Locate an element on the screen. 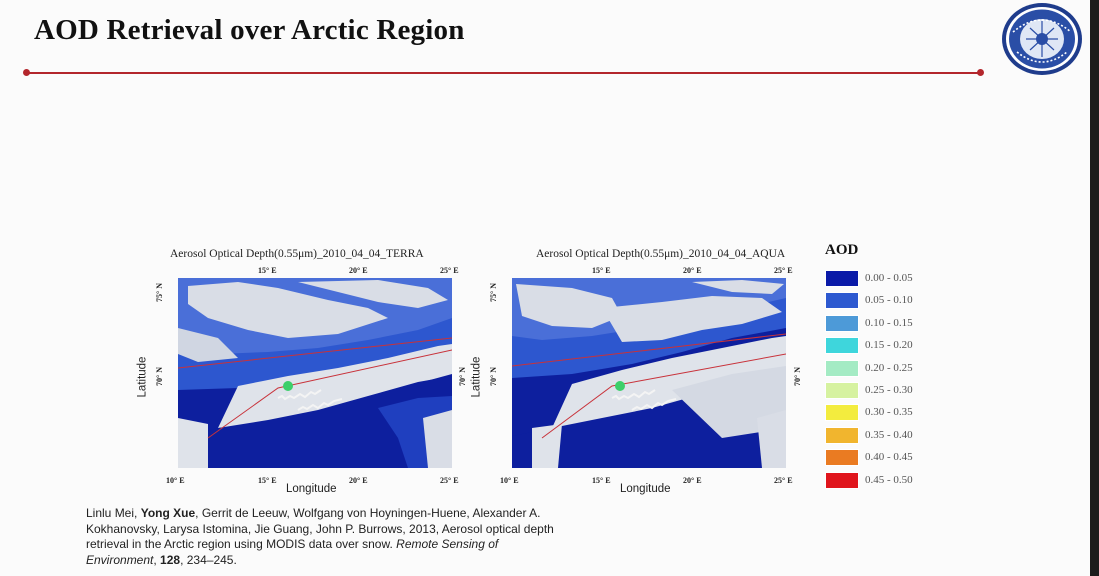 The width and height of the screenshot is (1099, 576). terra-top-tick: 20° E is located at coordinates (358, 270).